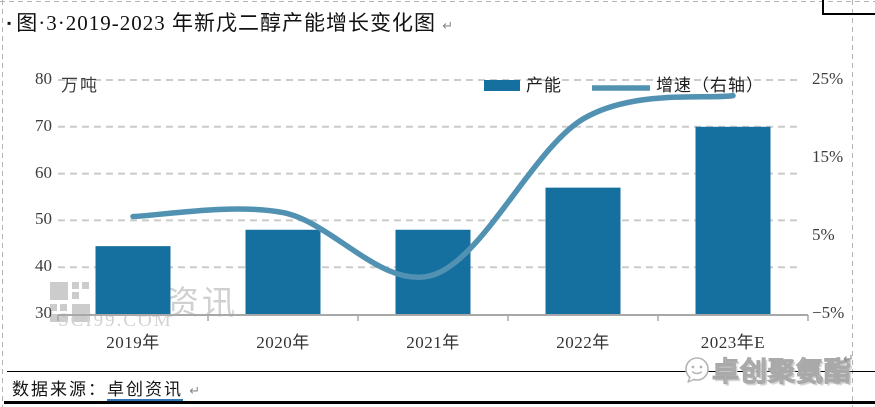  Describe the element at coordinates (828, 156) in the screenshot. I see `right-axis-tick-label: 15%` at that location.